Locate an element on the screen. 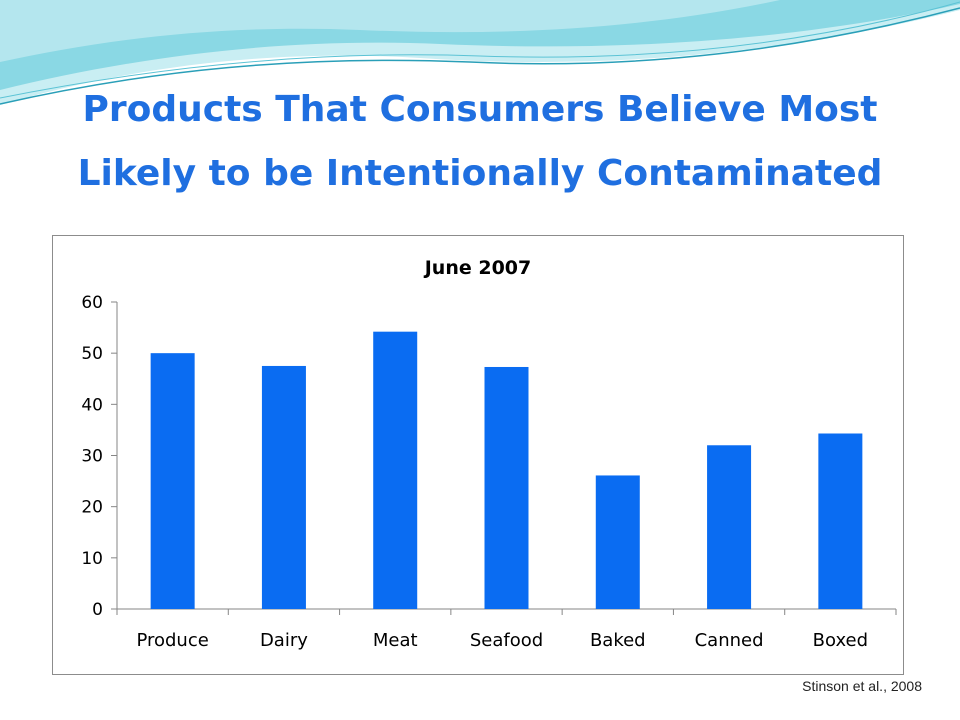  header-wave-decoration is located at coordinates (480, 52).